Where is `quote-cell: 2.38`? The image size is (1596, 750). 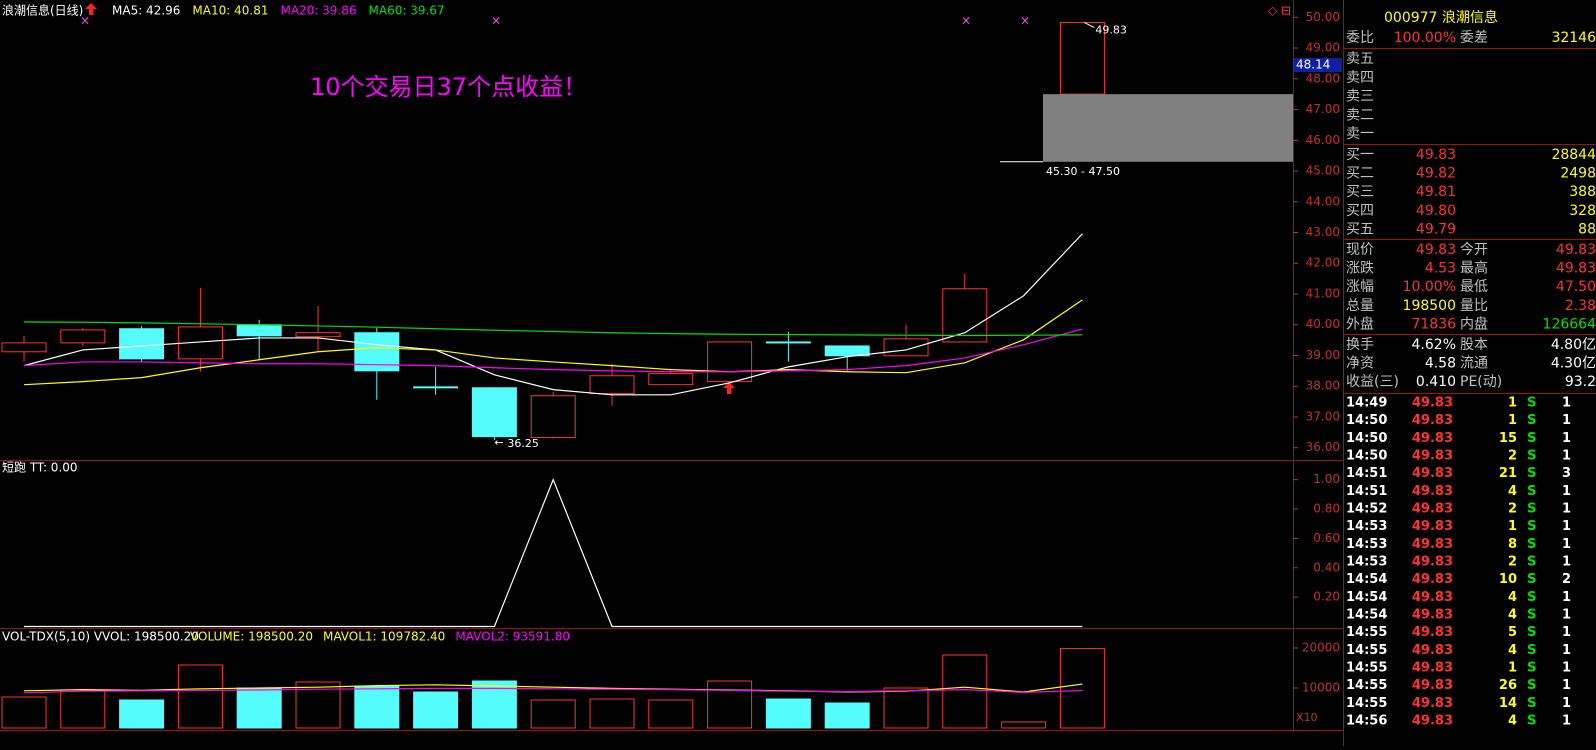
quote-cell: 2.38 is located at coordinates (1580, 306).